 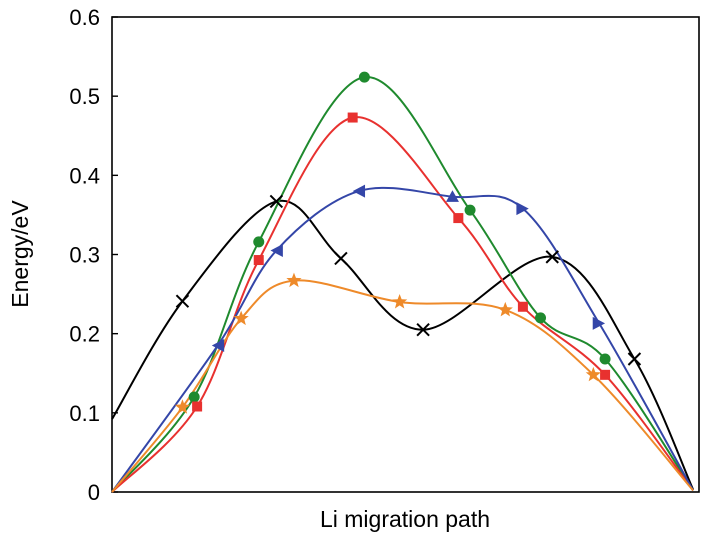 I want to click on y-tick-label: 0.3, so click(x=84, y=255).